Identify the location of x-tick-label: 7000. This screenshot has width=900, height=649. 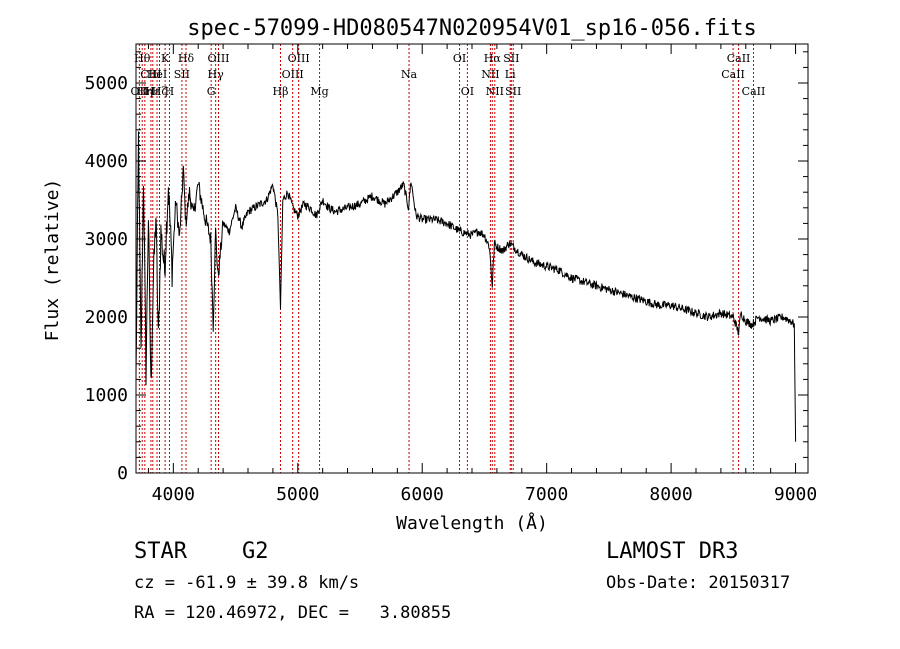
(546, 494).